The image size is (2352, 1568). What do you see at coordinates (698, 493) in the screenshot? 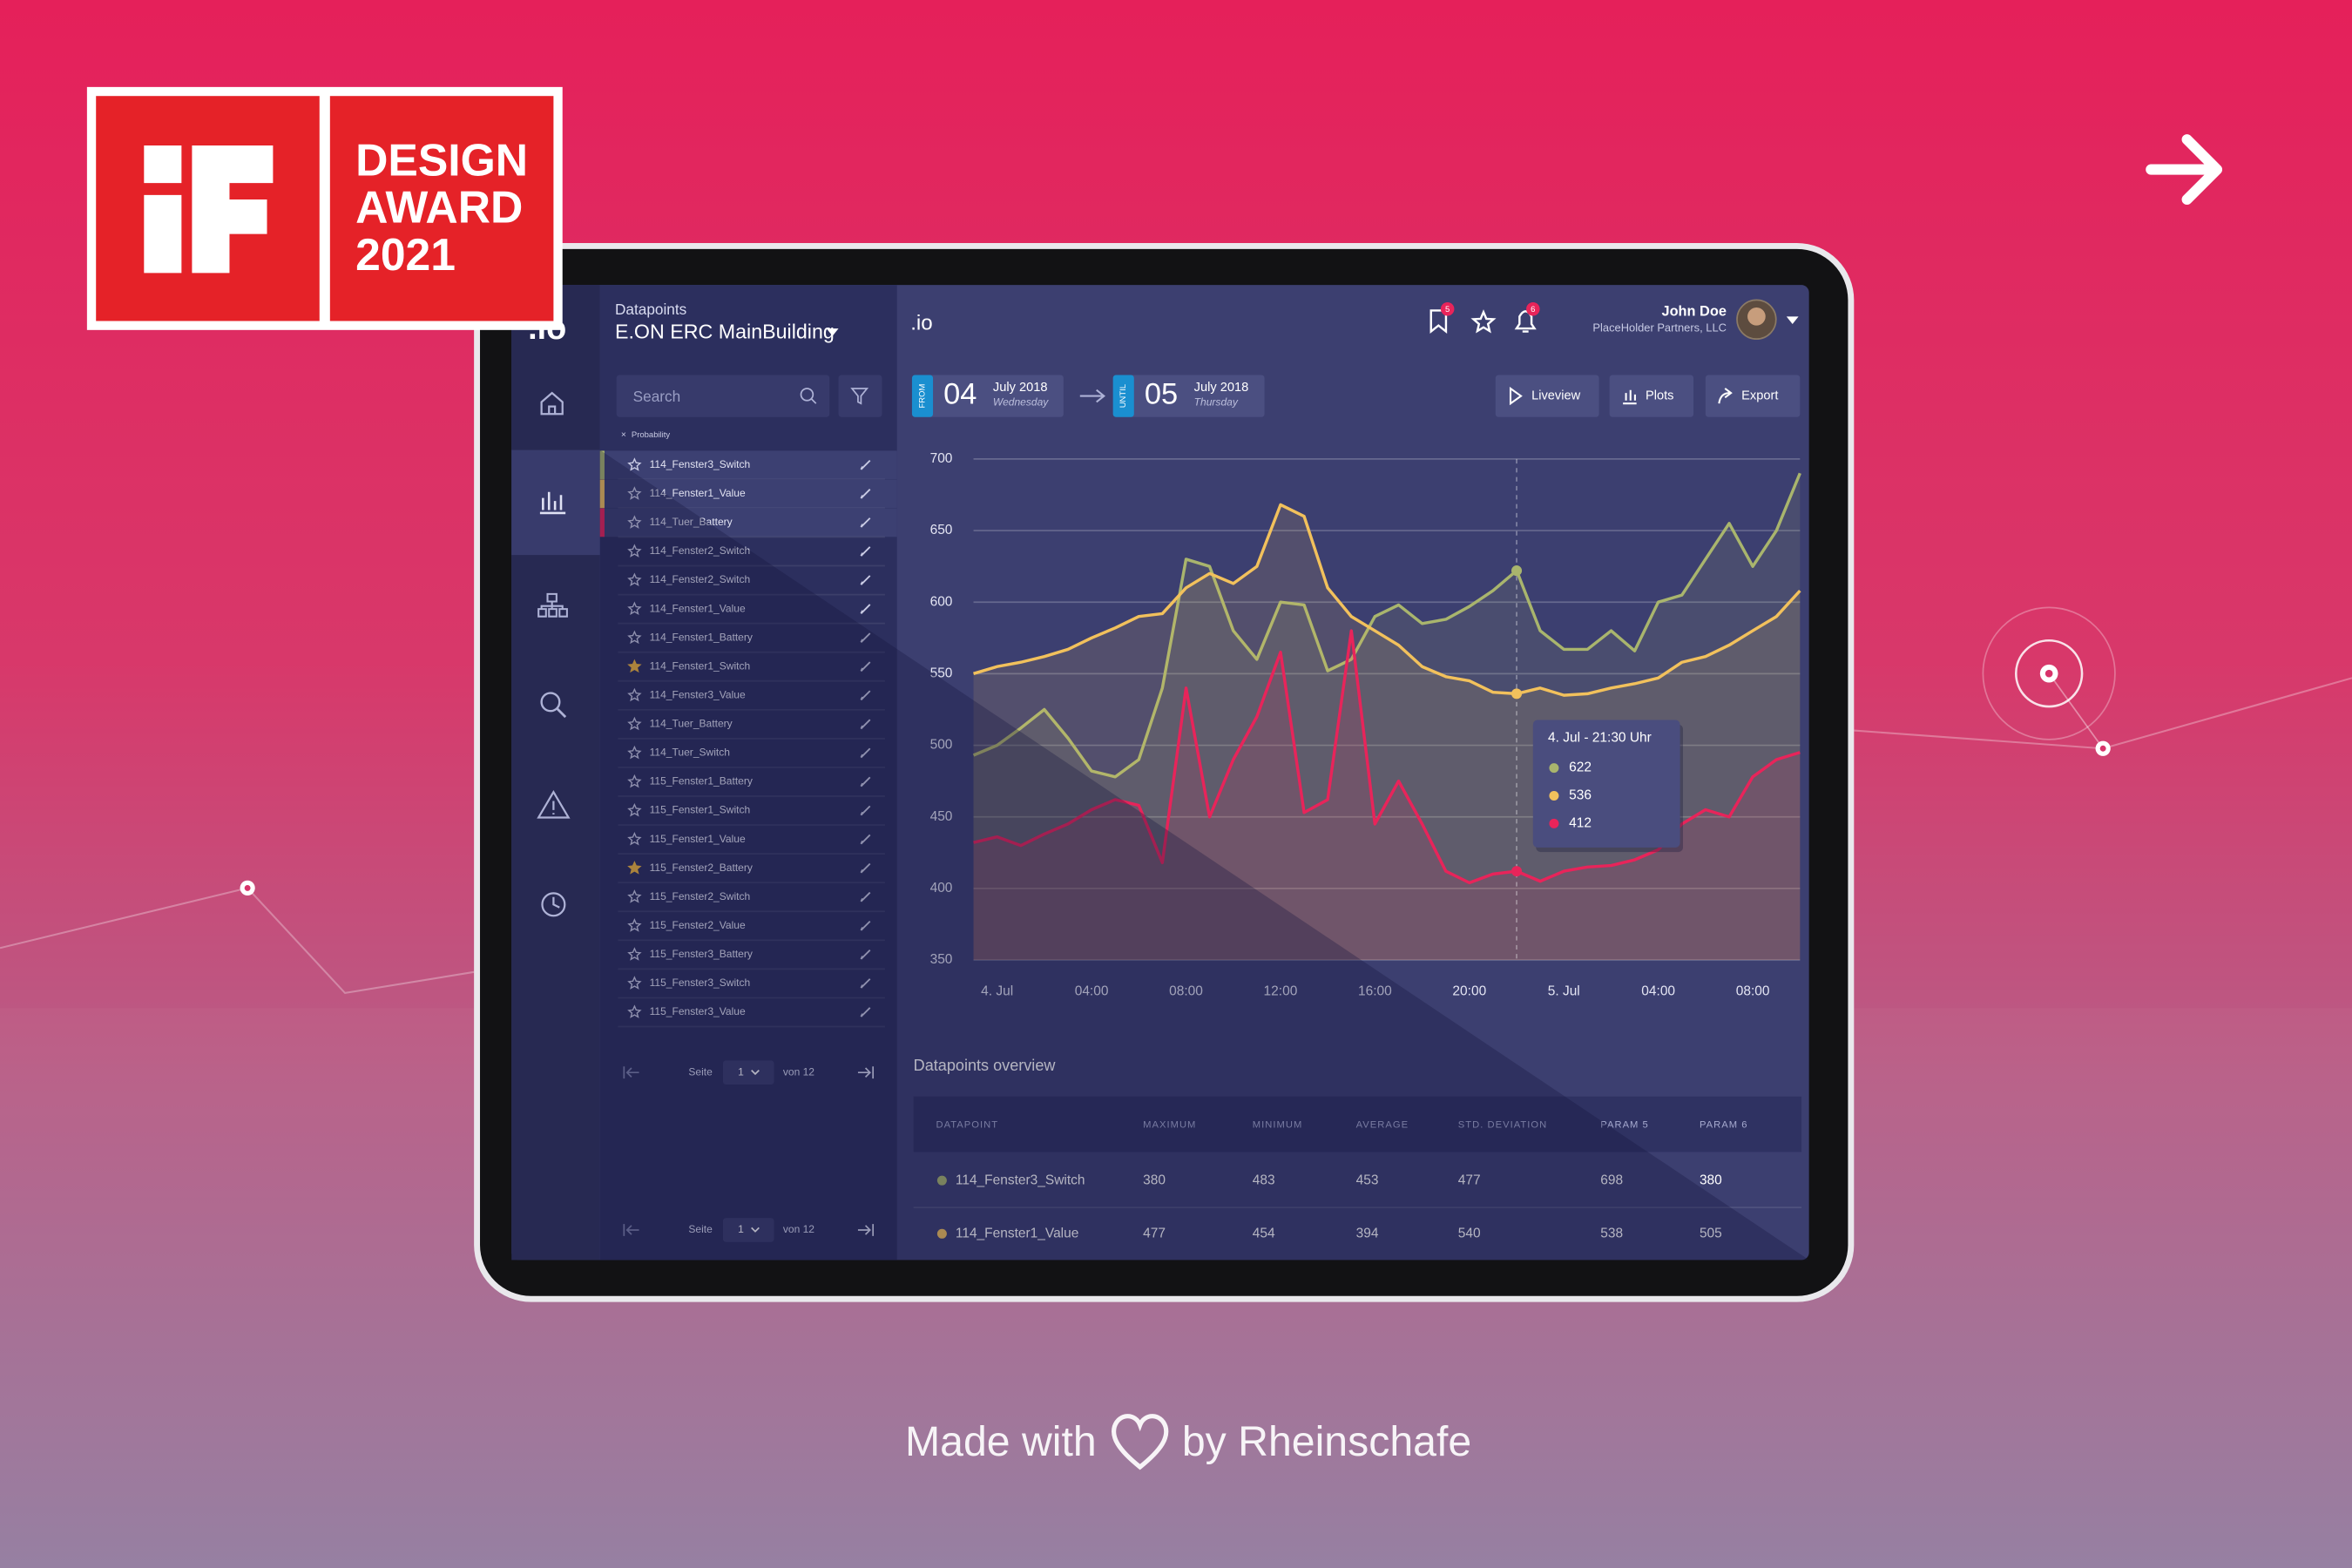
I see `datapoint-name: 114_Fenster1_Value` at bounding box center [698, 493].